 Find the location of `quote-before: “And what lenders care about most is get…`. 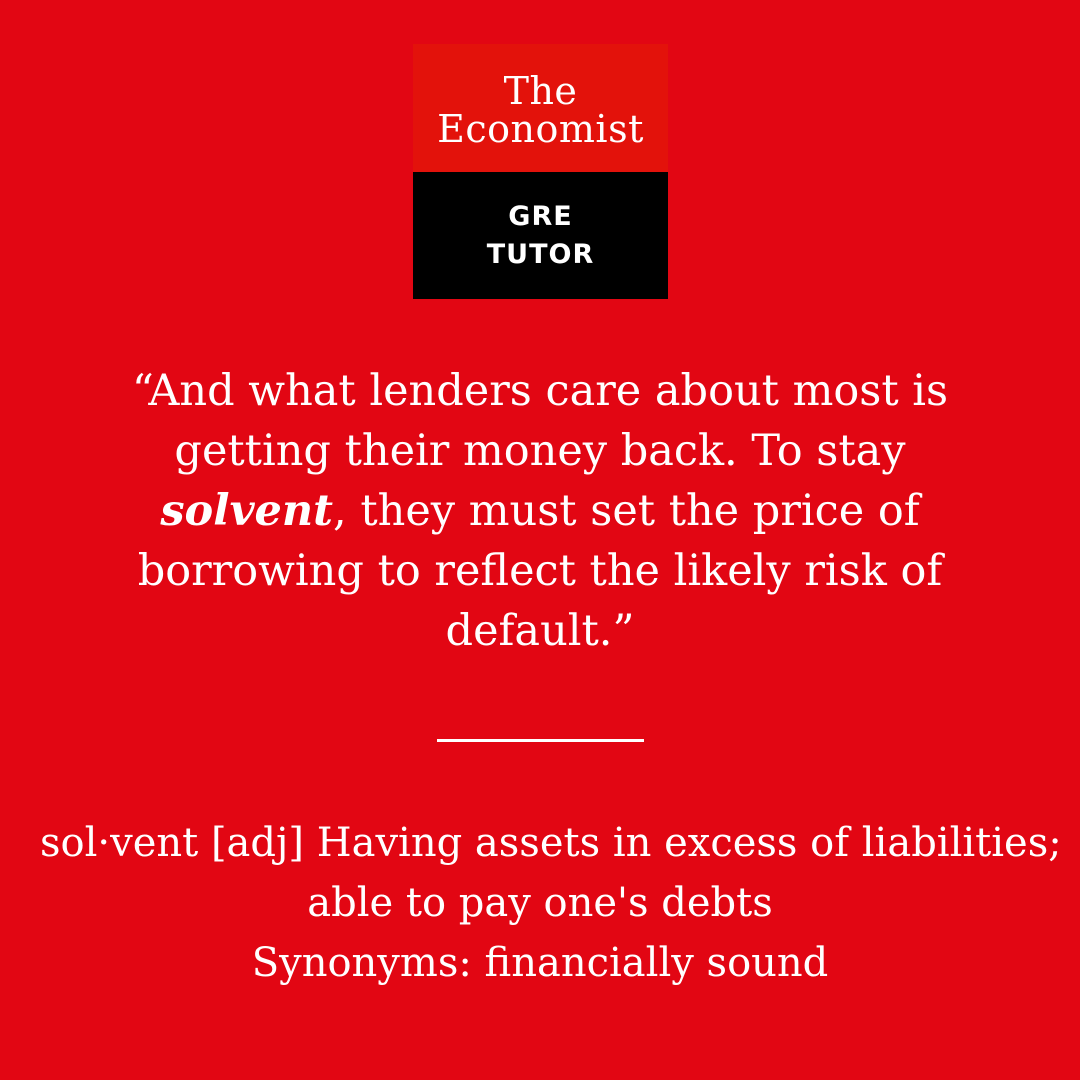

quote-before: “And what lenders care about most is get… is located at coordinates (540, 421).